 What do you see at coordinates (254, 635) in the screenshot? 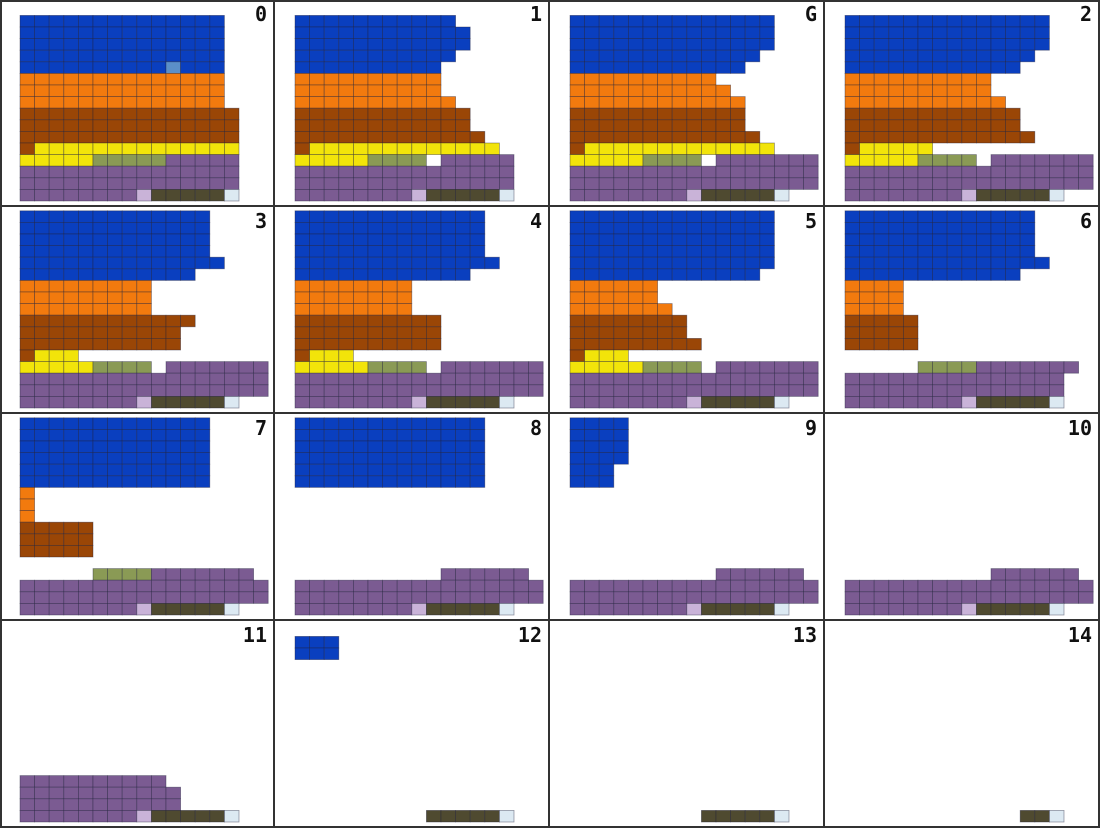
I see `panel-label: 11` at bounding box center [254, 635].